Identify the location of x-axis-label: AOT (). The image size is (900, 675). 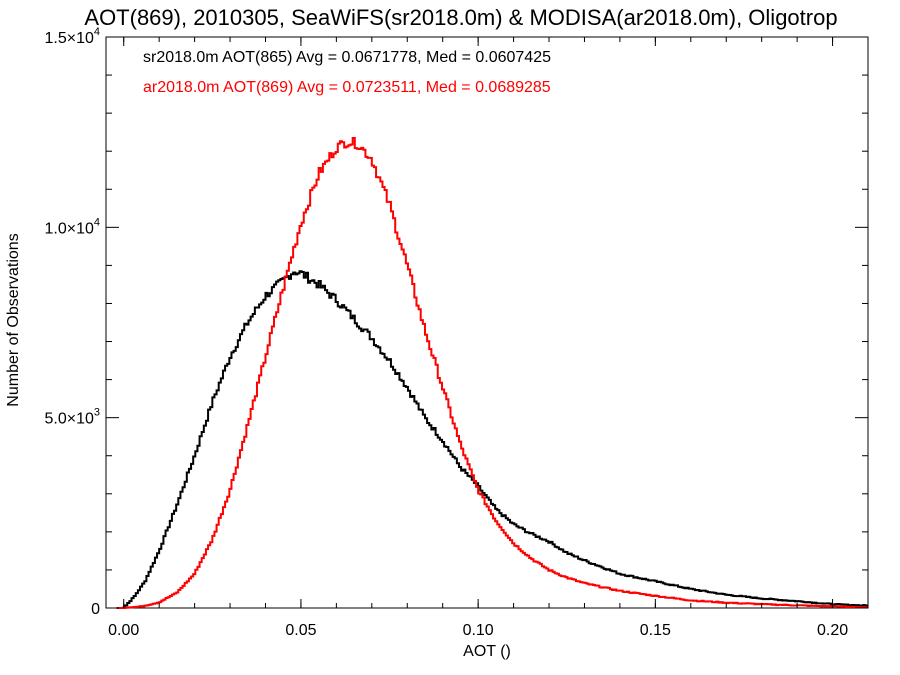
(487, 651).